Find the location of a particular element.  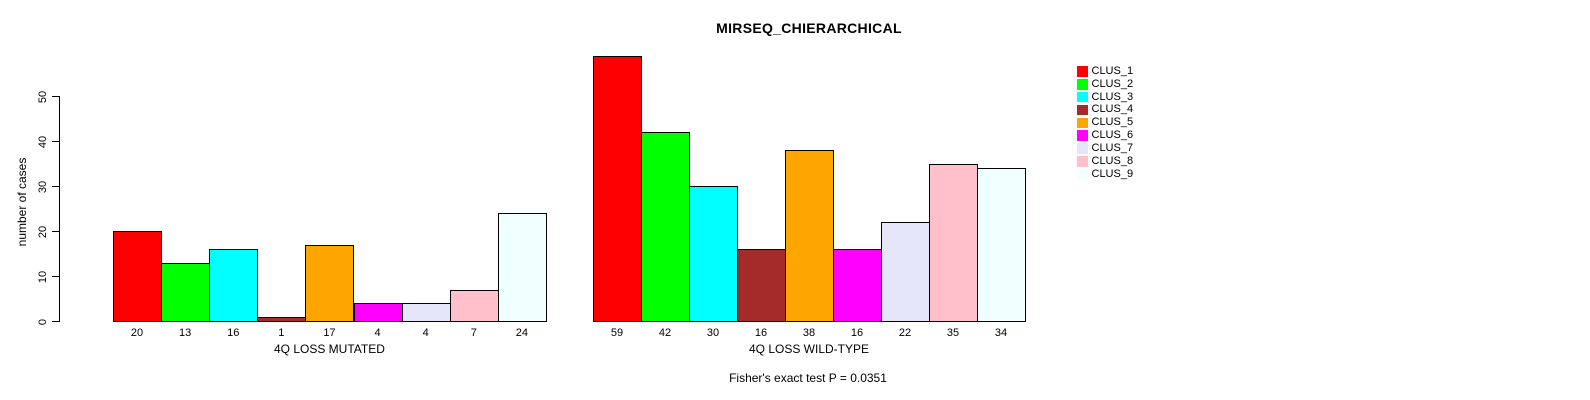

legend-item: CLUS_4 is located at coordinates (1105, 110).